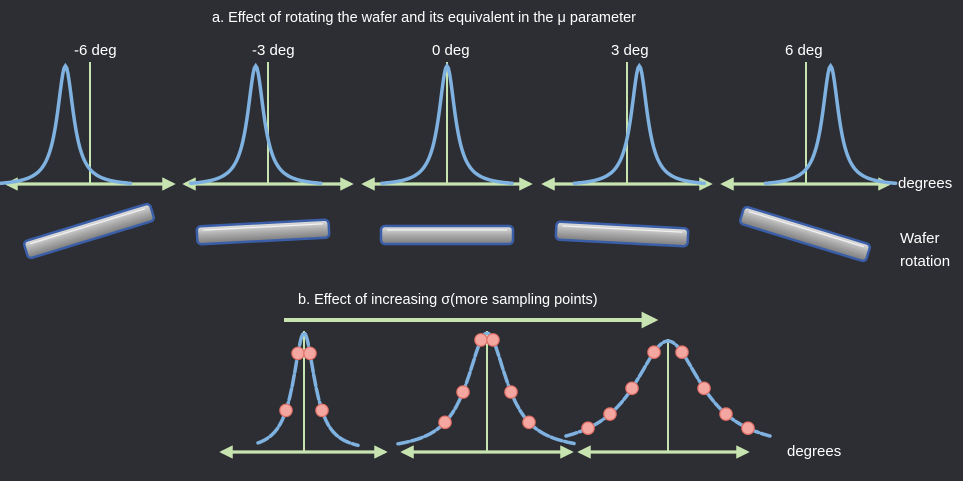 The height and width of the screenshot is (481, 963). Describe the element at coordinates (925, 183) in the screenshot. I see `axis-label-degrees-a: degrees` at that location.